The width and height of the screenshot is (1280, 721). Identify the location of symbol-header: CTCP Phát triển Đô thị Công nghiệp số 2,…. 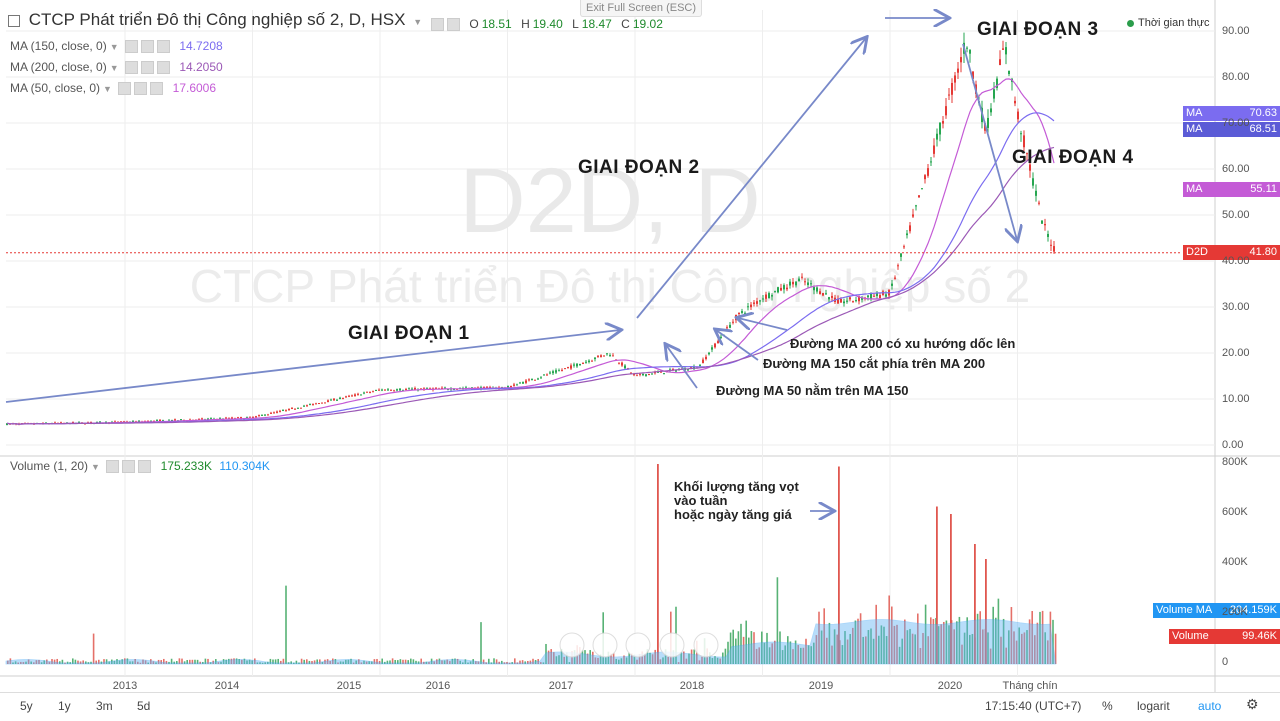
(215, 20).